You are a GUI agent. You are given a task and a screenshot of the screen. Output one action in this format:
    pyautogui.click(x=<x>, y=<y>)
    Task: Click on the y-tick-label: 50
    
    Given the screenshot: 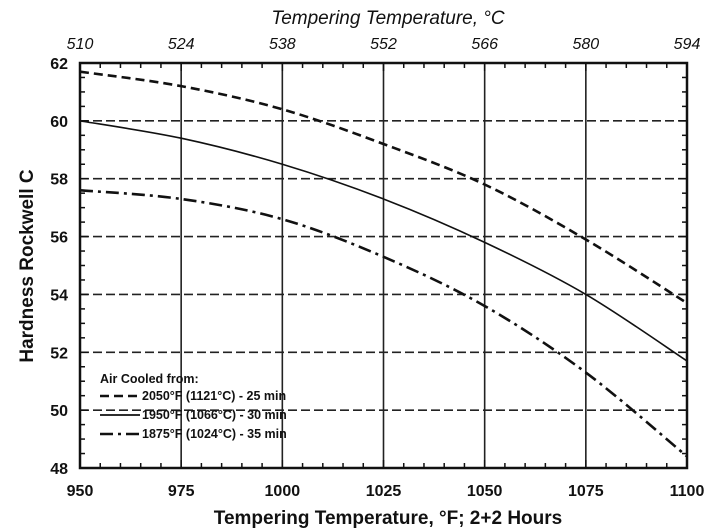 What is the action you would take?
    pyautogui.click(x=59, y=411)
    